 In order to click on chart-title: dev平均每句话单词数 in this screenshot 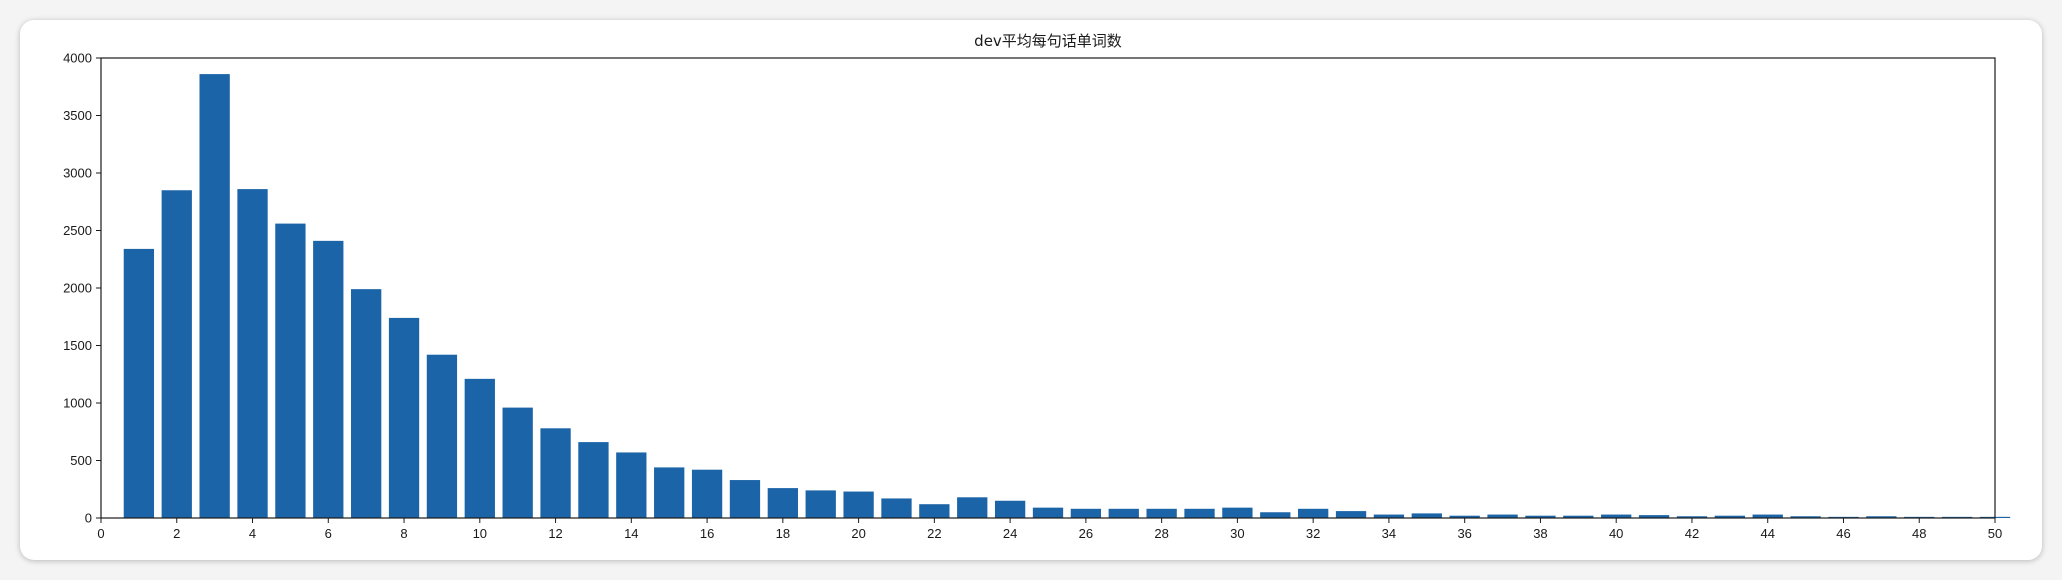, I will do `click(1048, 41)`.